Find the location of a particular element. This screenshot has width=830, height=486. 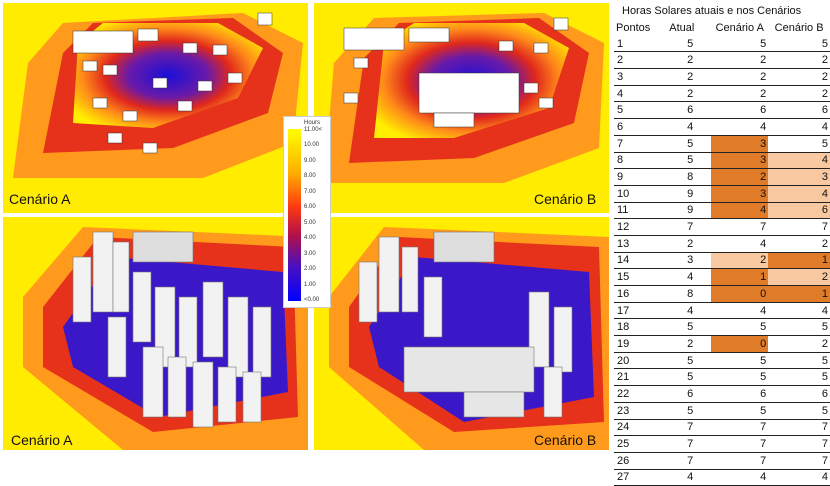

cell-ponto: 17 is located at coordinates (633, 311).